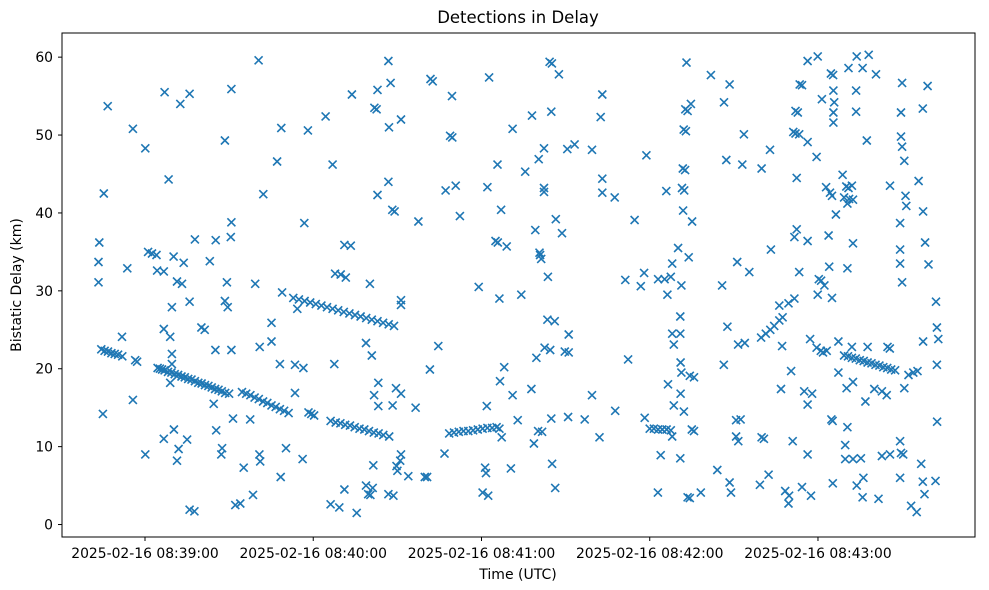 This screenshot has width=989, height=590. What do you see at coordinates (48, 526) in the screenshot?
I see `y-tick-label: 0` at bounding box center [48, 526].